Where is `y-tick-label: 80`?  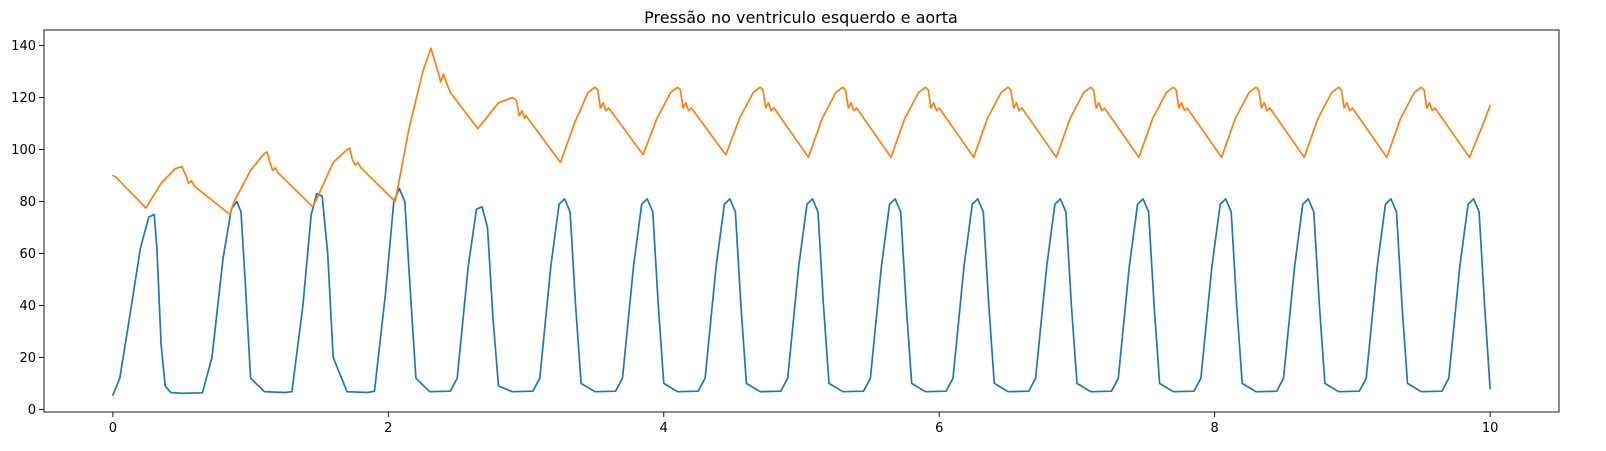
y-tick-label: 80 is located at coordinates (27, 202).